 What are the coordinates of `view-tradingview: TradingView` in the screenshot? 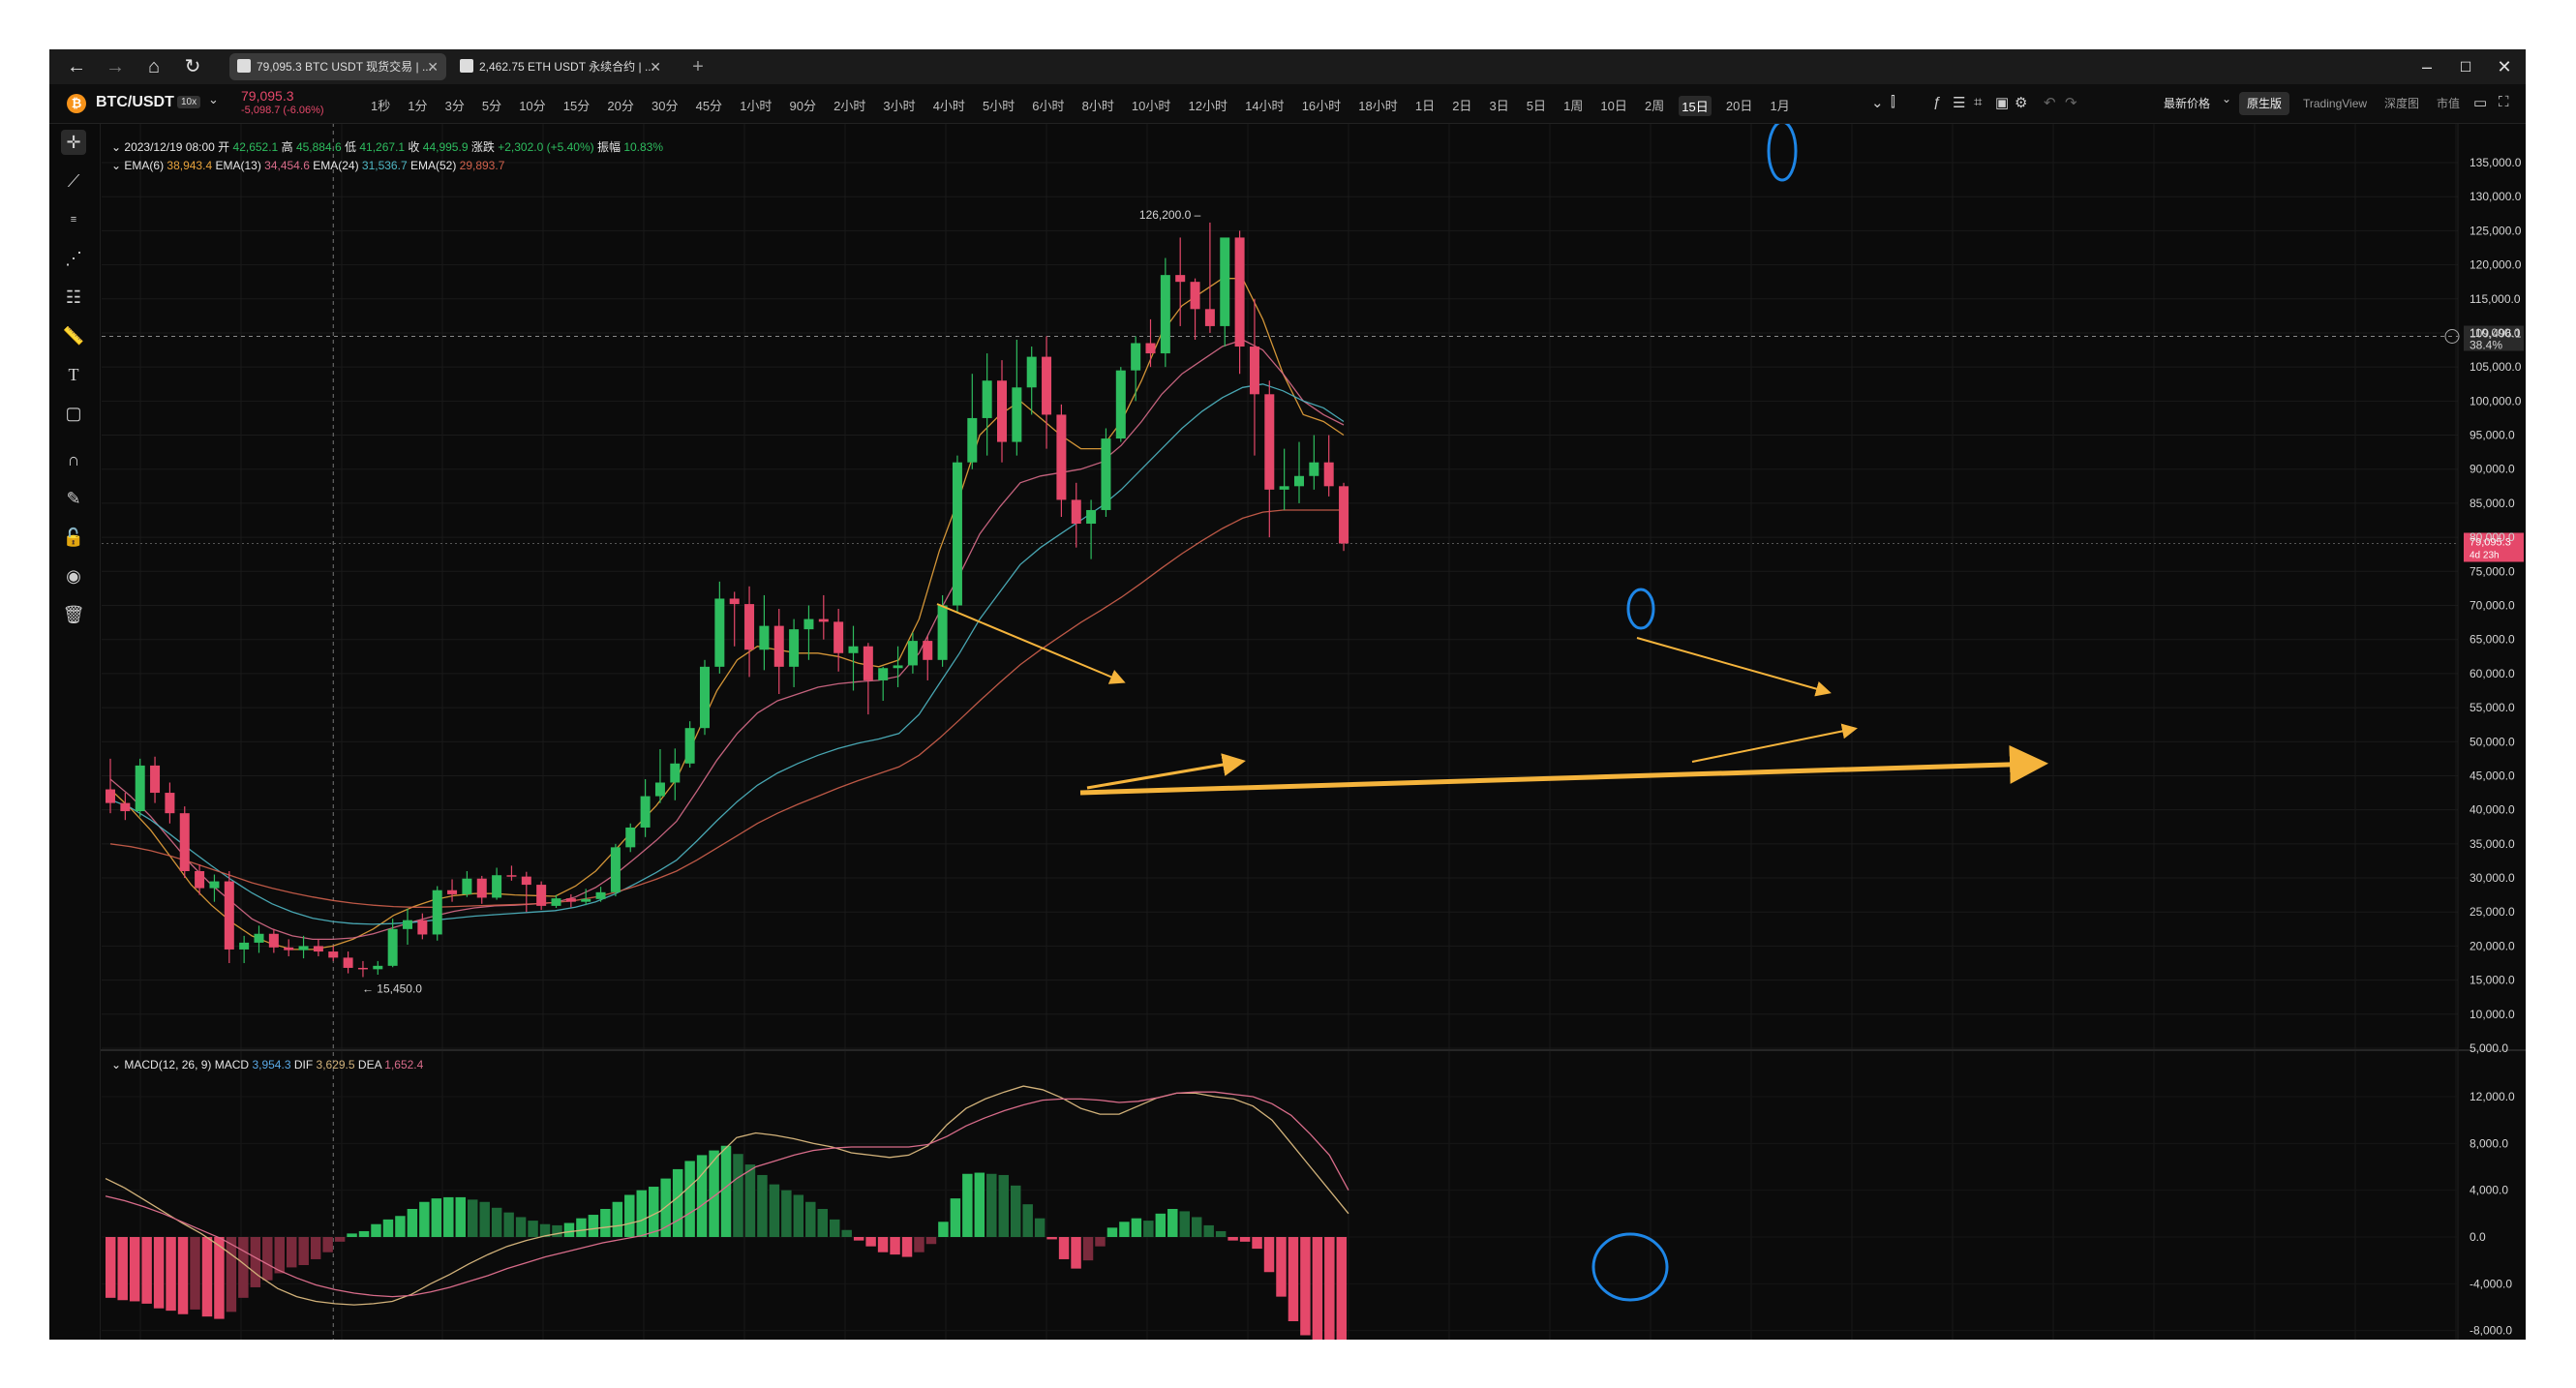 It's located at (2335, 103).